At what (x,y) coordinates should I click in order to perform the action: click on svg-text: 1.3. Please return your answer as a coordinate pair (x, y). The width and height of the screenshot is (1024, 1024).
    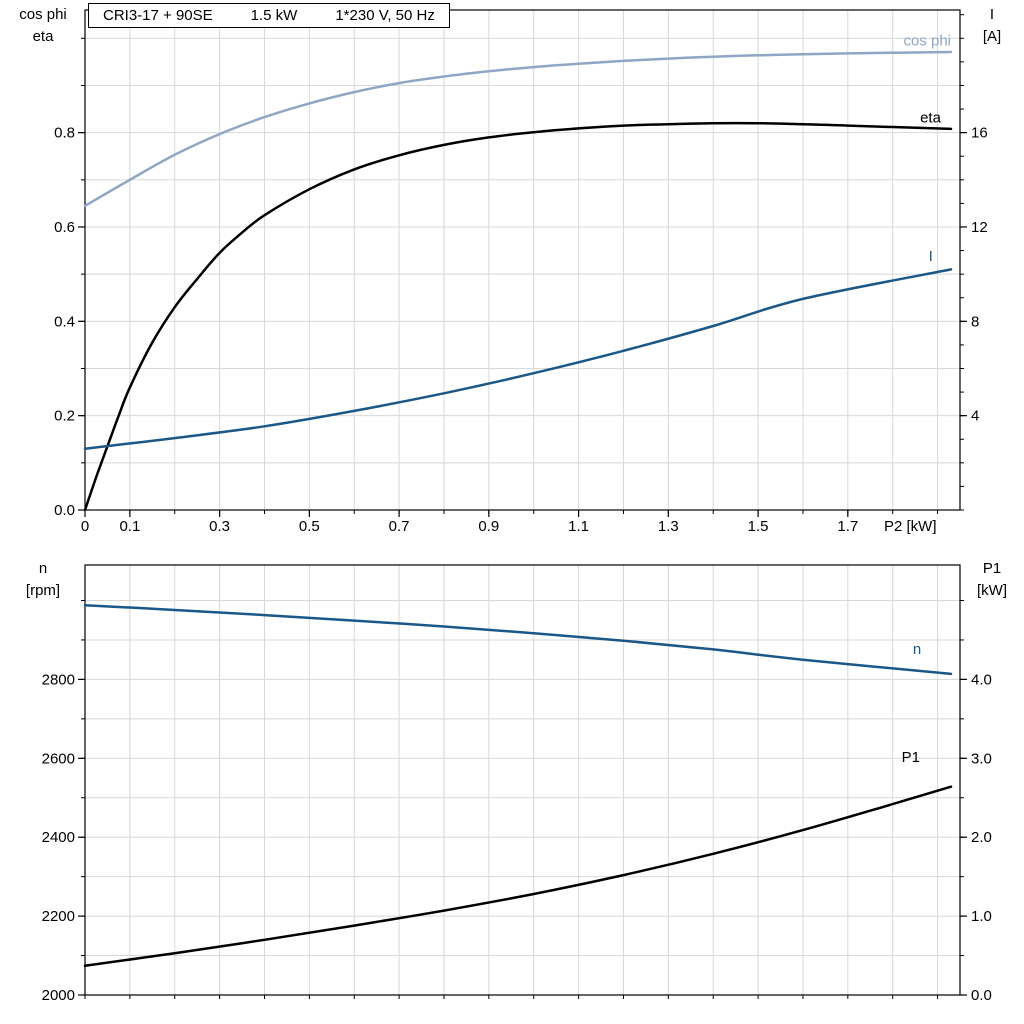
    Looking at the image, I should click on (668, 526).